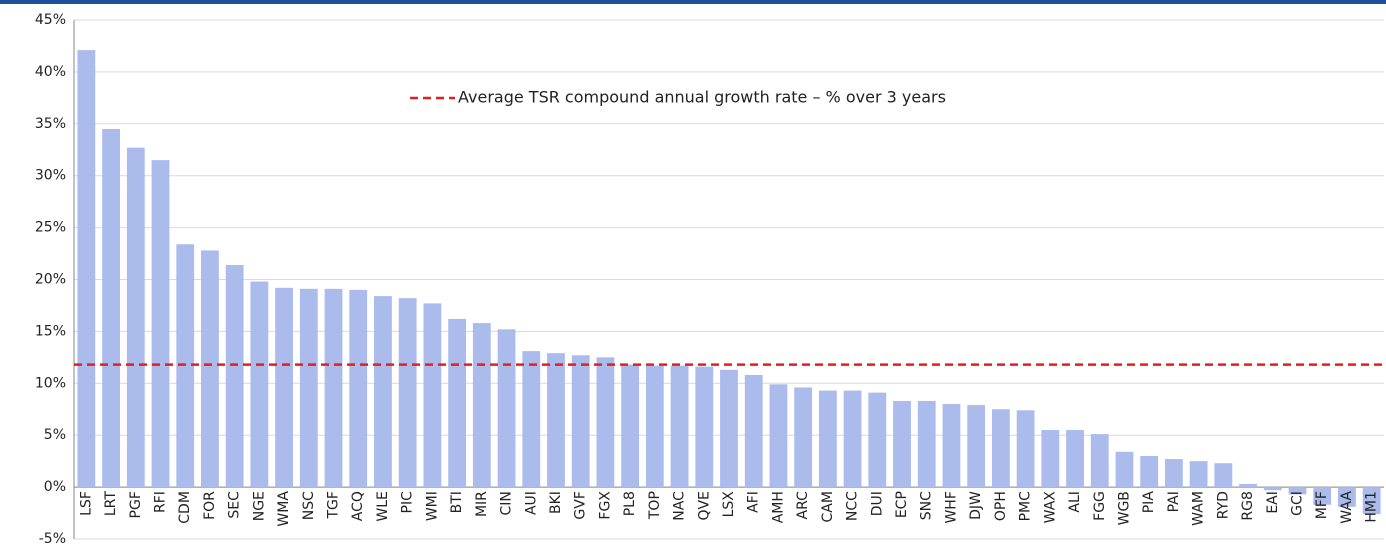 This screenshot has width=1386, height=547. I want to click on x-tick-label: FGG, so click(1100, 506).